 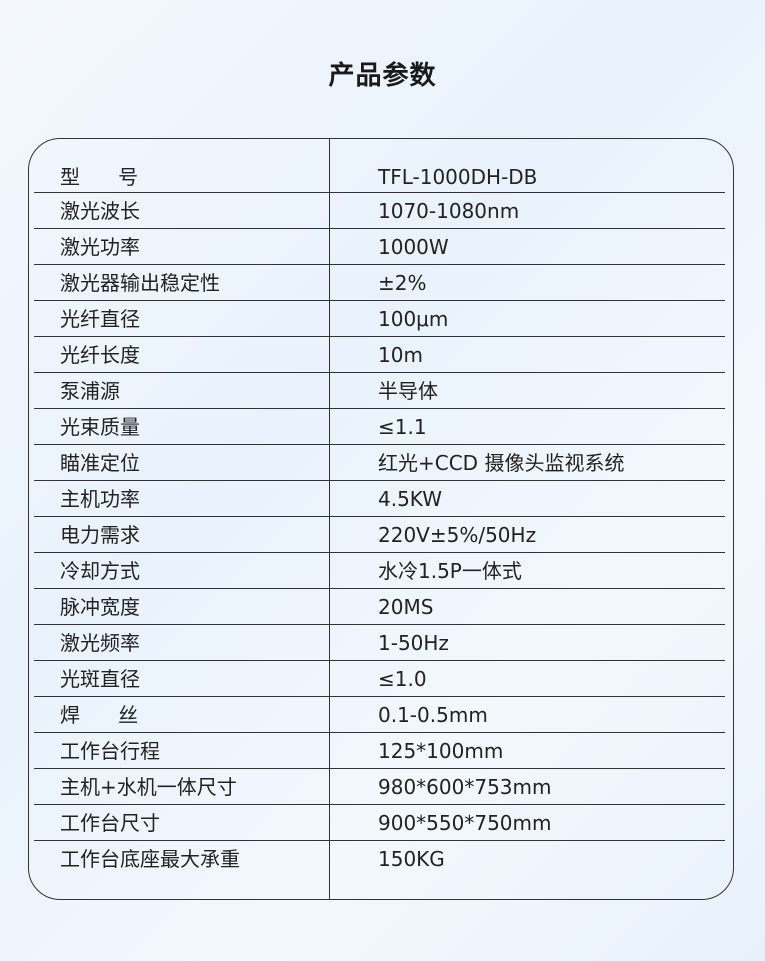 I want to click on table-row: 激光频率 1-50Hz, so click(x=379, y=643).